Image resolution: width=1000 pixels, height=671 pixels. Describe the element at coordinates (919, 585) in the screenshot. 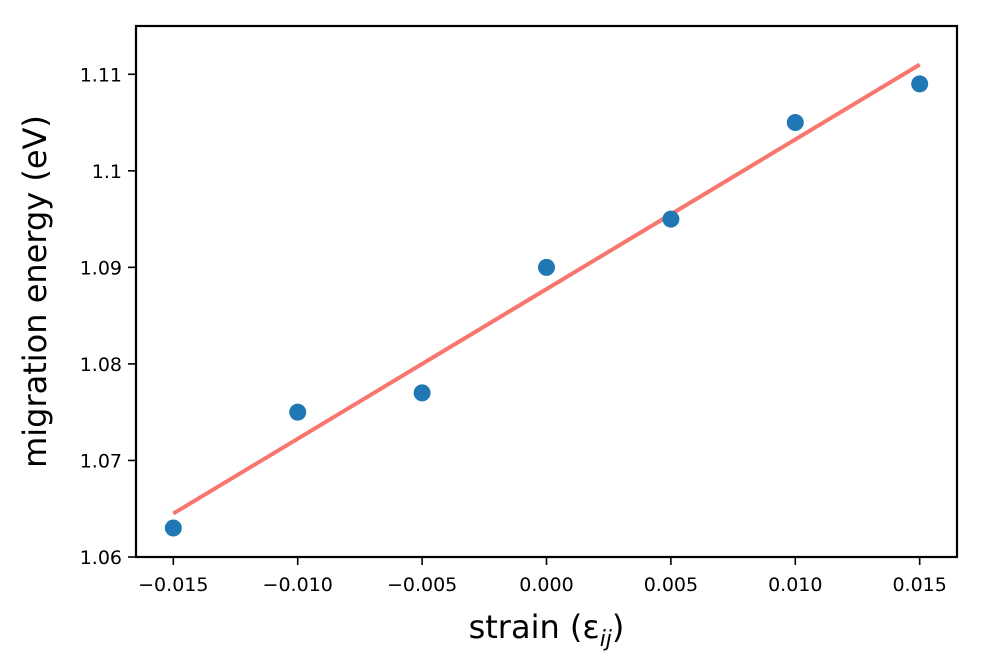

I see `x-tick-label: 0.015` at that location.